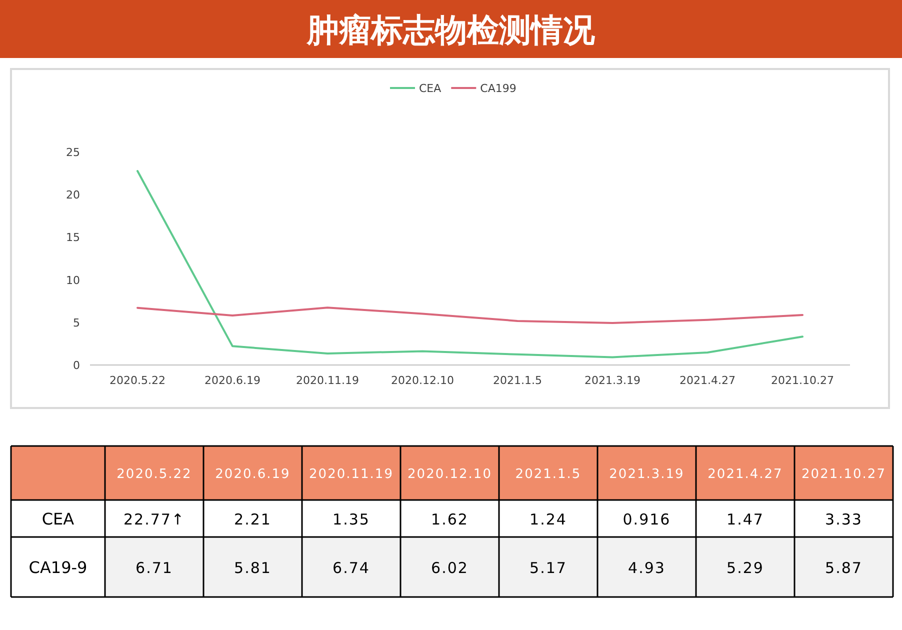 The width and height of the screenshot is (902, 630). What do you see at coordinates (154, 474) in the screenshot?
I see `category-label: 2020.5.22` at bounding box center [154, 474].